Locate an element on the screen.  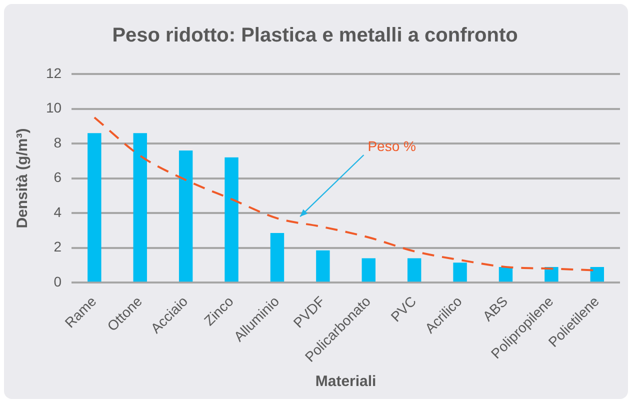
y-tick-label: 6 is located at coordinates (58, 177).